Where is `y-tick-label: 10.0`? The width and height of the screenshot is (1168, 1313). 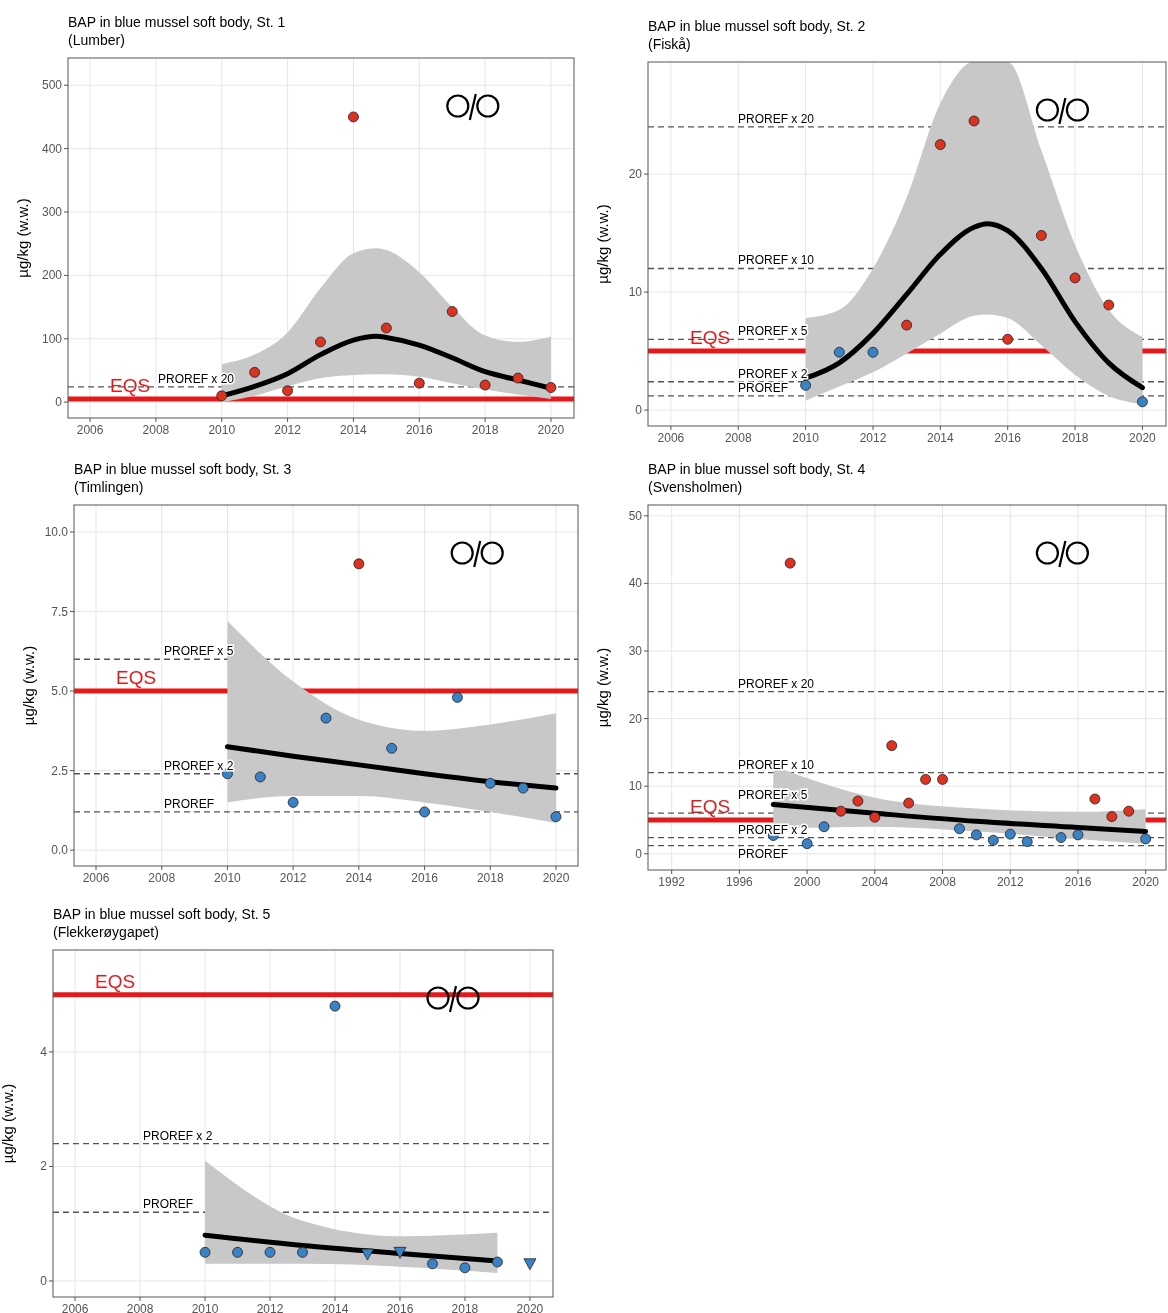
y-tick-label: 10.0 is located at coordinates (56, 532).